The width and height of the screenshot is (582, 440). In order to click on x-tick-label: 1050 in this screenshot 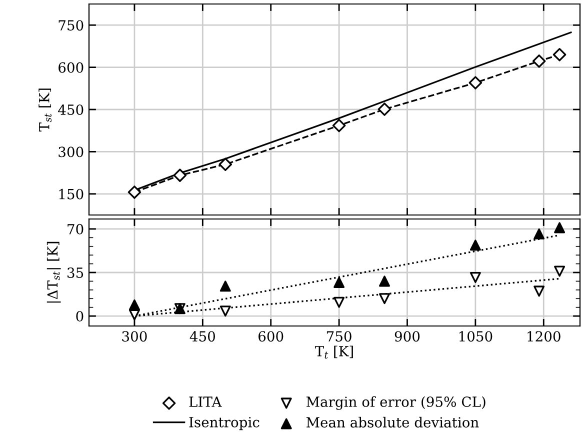, I will do `click(475, 336)`.